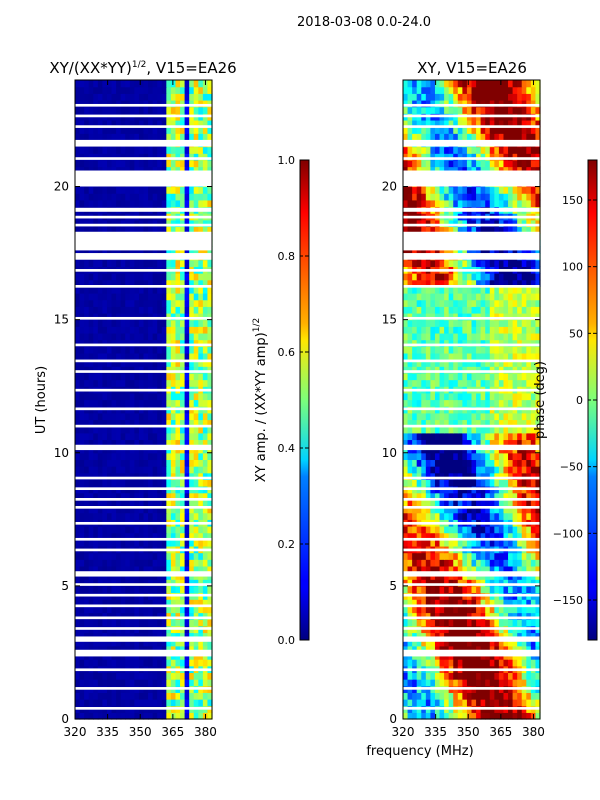  Describe the element at coordinates (143, 499) in the screenshot. I see `amplitude-flagged-row` at that location.